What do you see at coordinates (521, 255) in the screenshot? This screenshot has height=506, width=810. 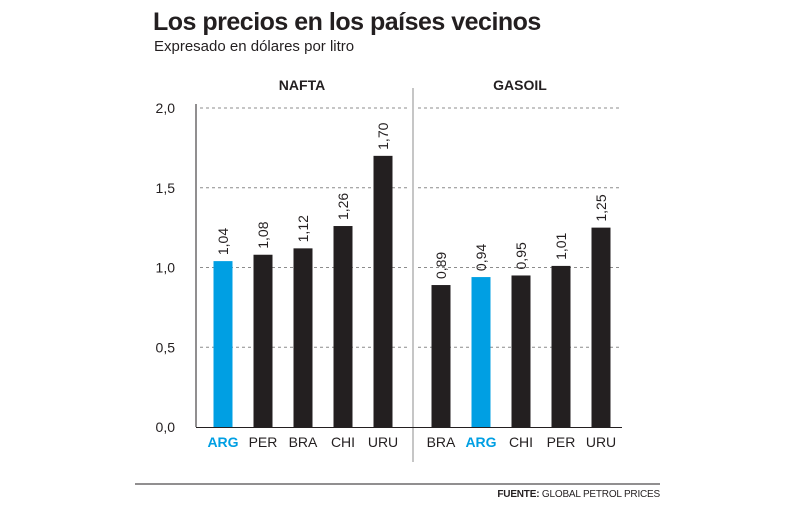 I see `value-label: 0,95` at bounding box center [521, 255].